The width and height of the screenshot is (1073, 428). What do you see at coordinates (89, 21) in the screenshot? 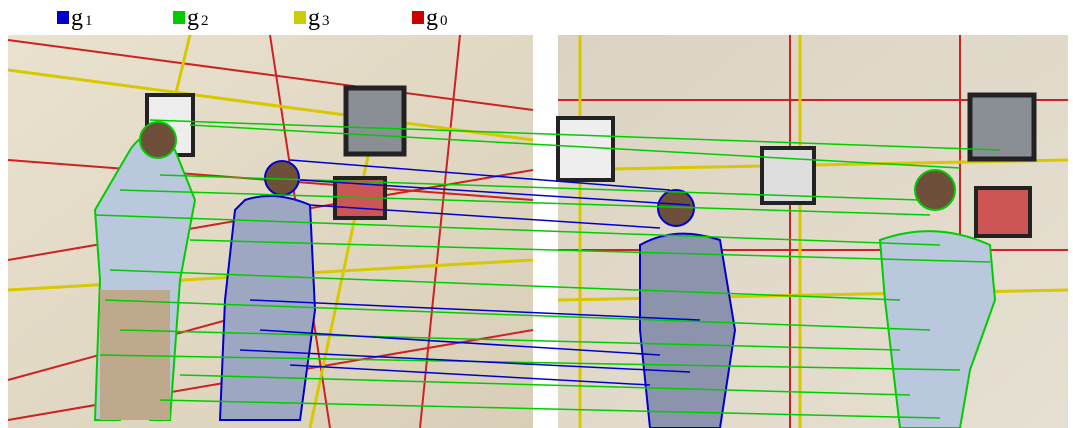
I see `legend-subscript: 1` at bounding box center [89, 21].